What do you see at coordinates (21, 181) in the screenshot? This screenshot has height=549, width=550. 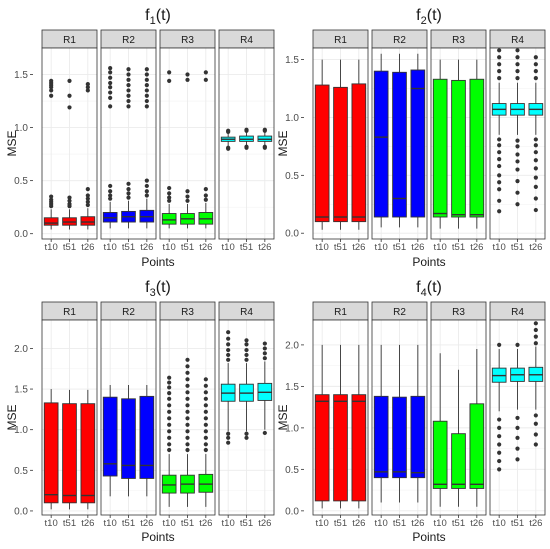 I see `y-tick-label: 0.5` at bounding box center [21, 181].